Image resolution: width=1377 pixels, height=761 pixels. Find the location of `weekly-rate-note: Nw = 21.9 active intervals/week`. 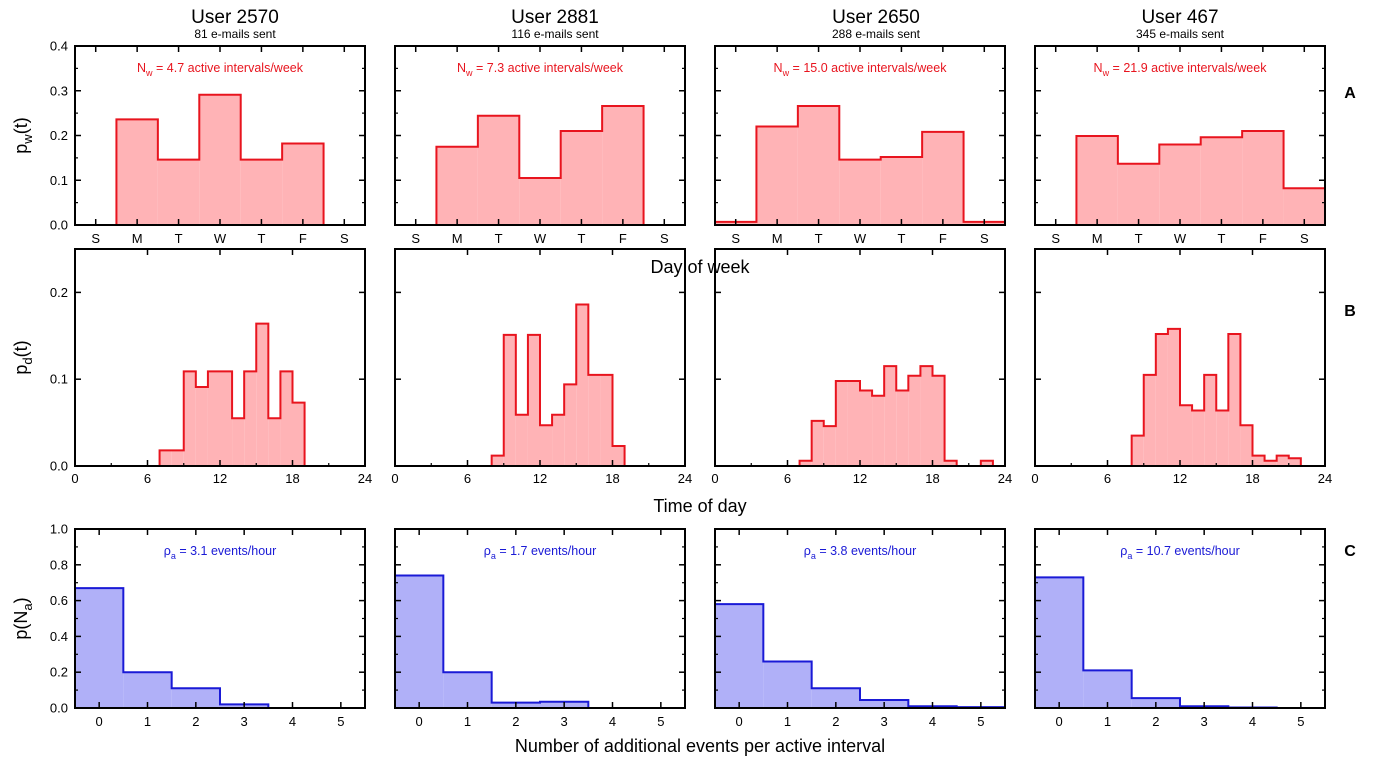

weekly-rate-note: Nw = 21.9 active intervals/week is located at coordinates (1181, 69).